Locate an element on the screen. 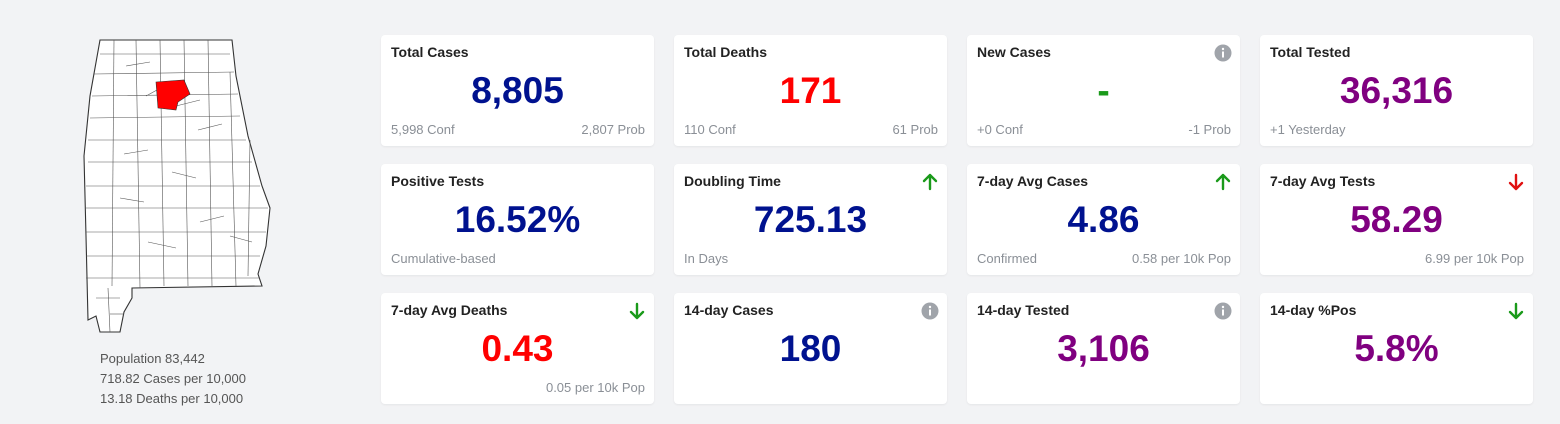  deaths-per-10k-text: 13.18 Deaths per 10,000 is located at coordinates (172, 398).